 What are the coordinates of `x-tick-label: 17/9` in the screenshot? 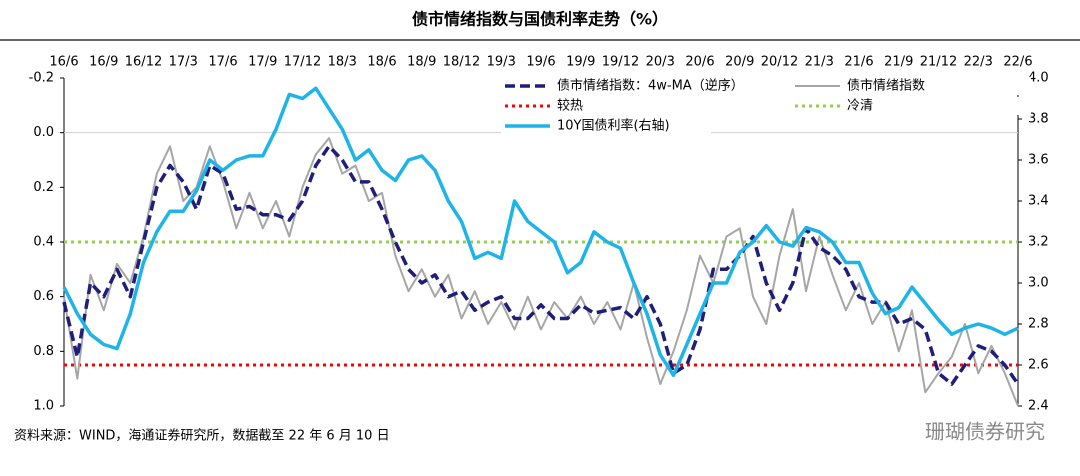 It's located at (262, 62).